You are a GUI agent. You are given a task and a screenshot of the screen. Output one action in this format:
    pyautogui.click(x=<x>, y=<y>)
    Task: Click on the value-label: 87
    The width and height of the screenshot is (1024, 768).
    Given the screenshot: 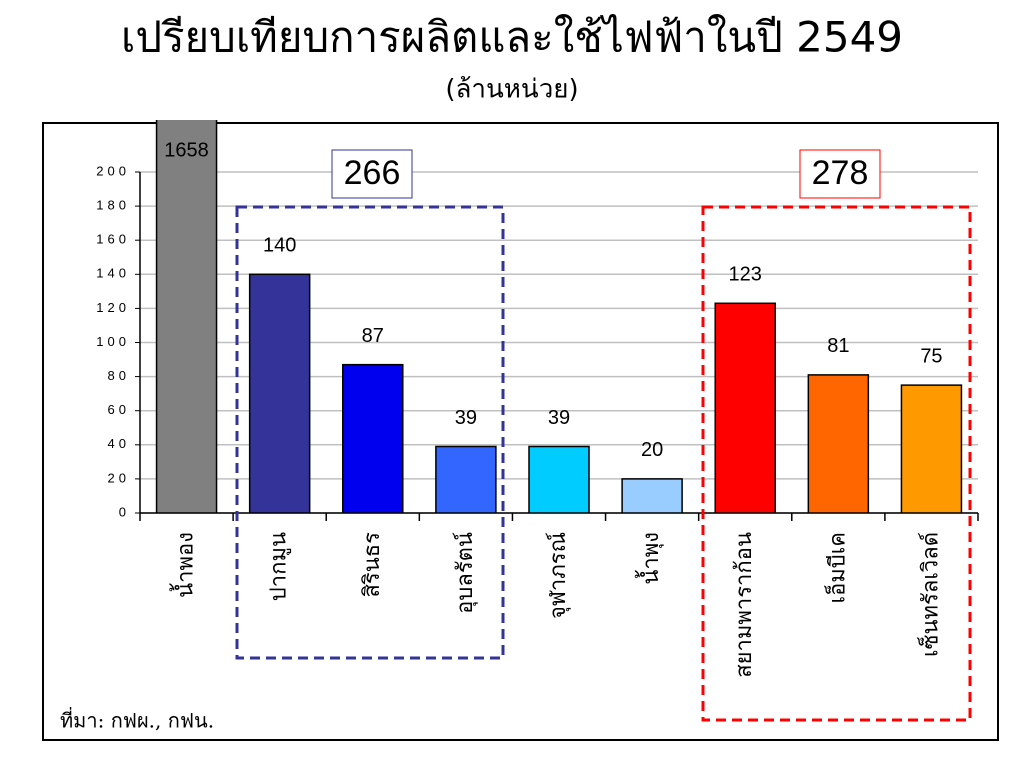 What is the action you would take?
    pyautogui.click(x=373, y=336)
    